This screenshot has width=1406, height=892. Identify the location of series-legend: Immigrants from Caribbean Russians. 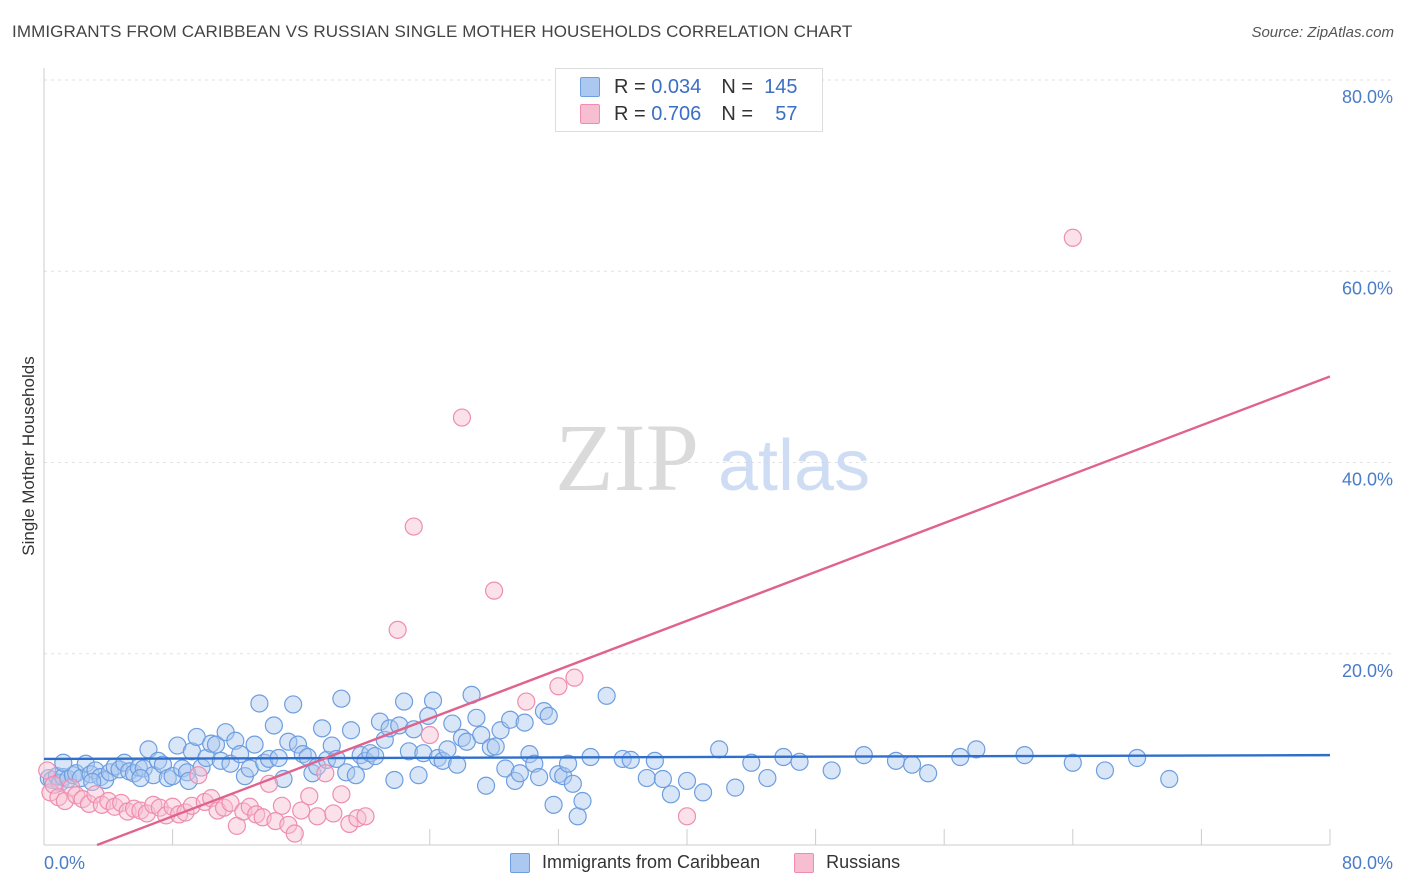
(722, 862).